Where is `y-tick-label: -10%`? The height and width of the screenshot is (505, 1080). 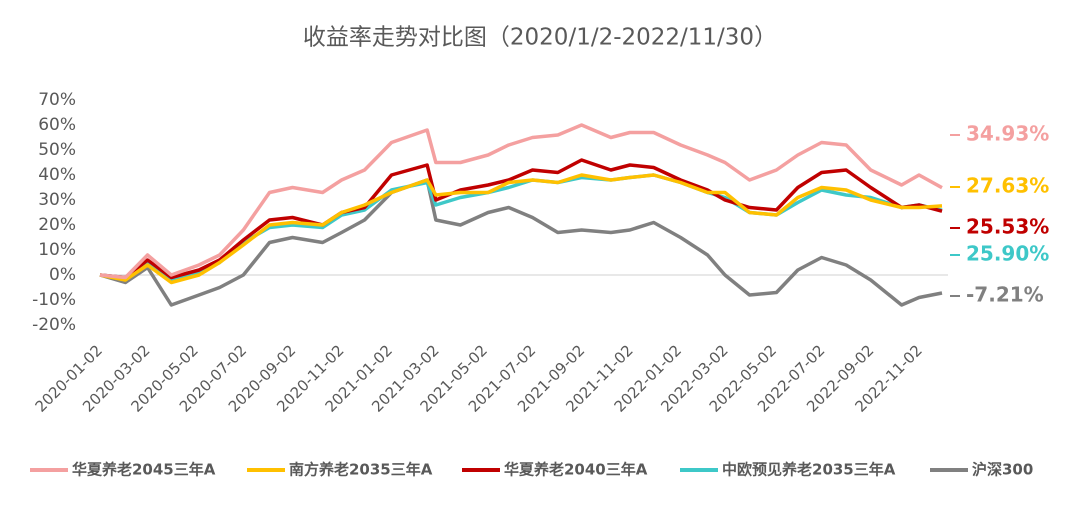 y-tick-label: -10% is located at coordinates (54, 300).